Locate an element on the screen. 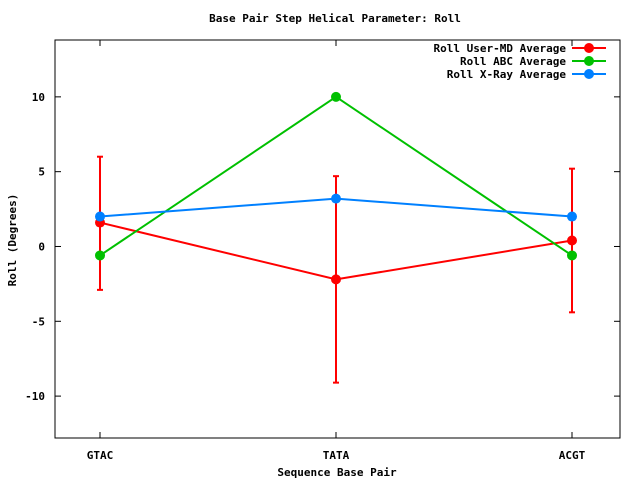 This screenshot has width=640, height=480. x-tick-label: ACGT is located at coordinates (572, 455).